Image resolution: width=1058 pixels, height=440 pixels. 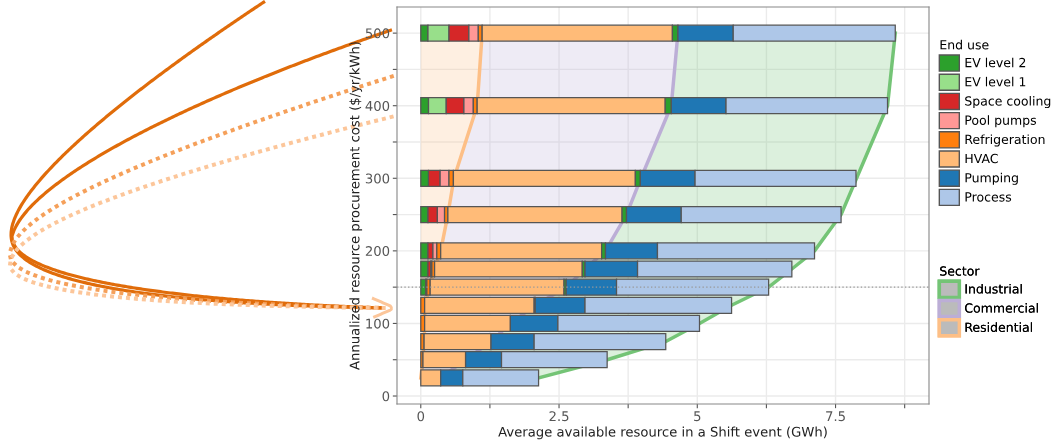 I want to click on legend-label: Residential, so click(x=998, y=327).